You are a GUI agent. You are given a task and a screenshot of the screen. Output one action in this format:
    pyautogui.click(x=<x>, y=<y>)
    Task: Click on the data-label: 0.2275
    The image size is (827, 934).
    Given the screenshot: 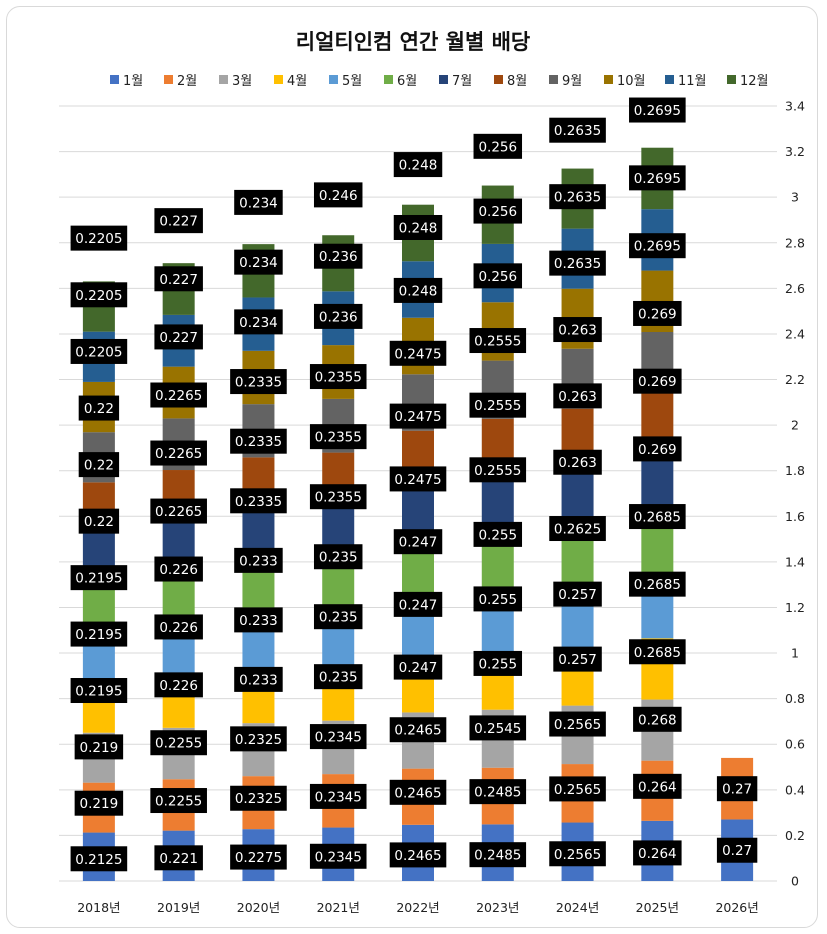 What is the action you would take?
    pyautogui.click(x=258, y=858)
    